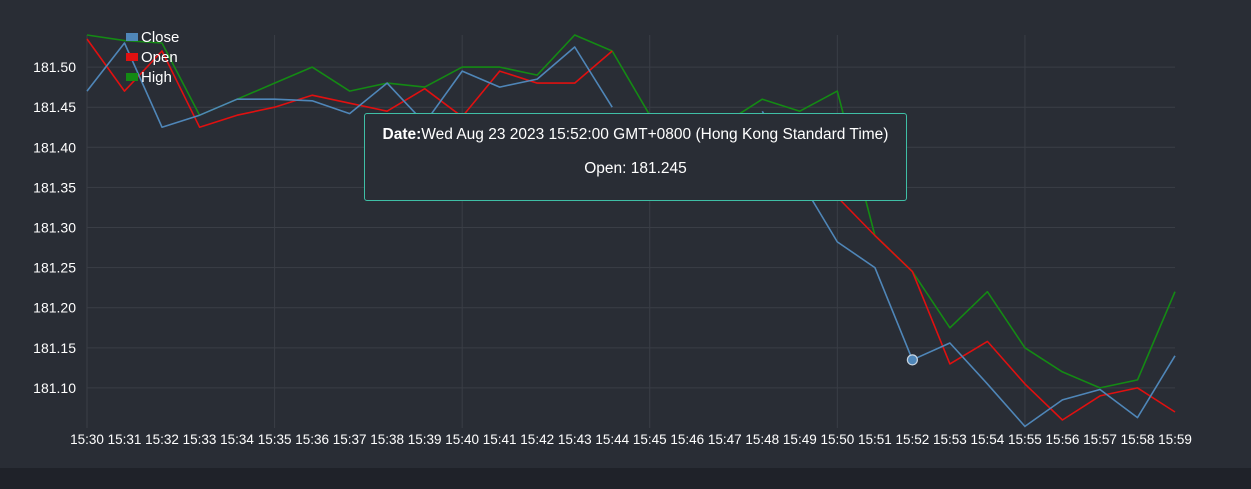 The width and height of the screenshot is (1251, 489). What do you see at coordinates (125, 439) in the screenshot?
I see `x-tick-label: 15:31` at bounding box center [125, 439].